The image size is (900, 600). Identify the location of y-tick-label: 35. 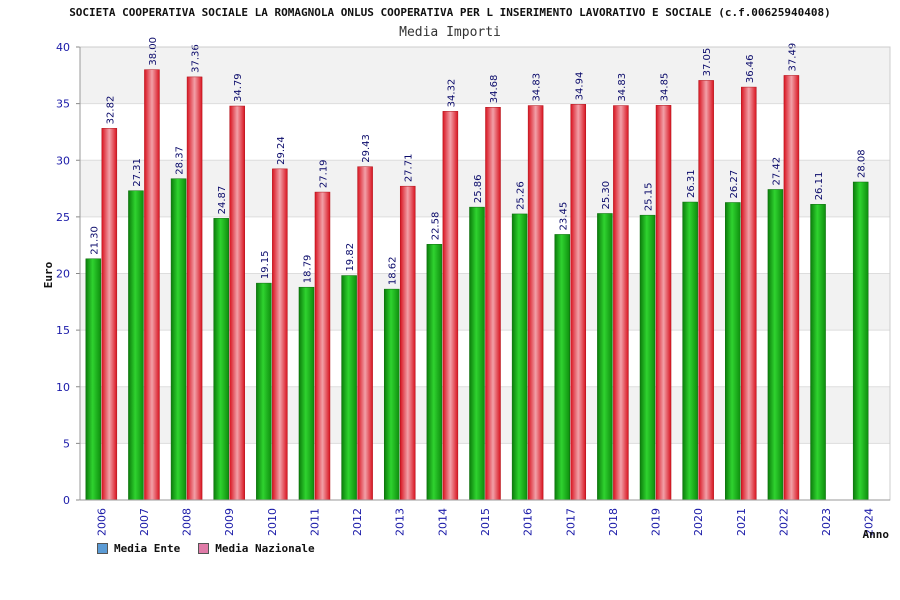
(63, 104).